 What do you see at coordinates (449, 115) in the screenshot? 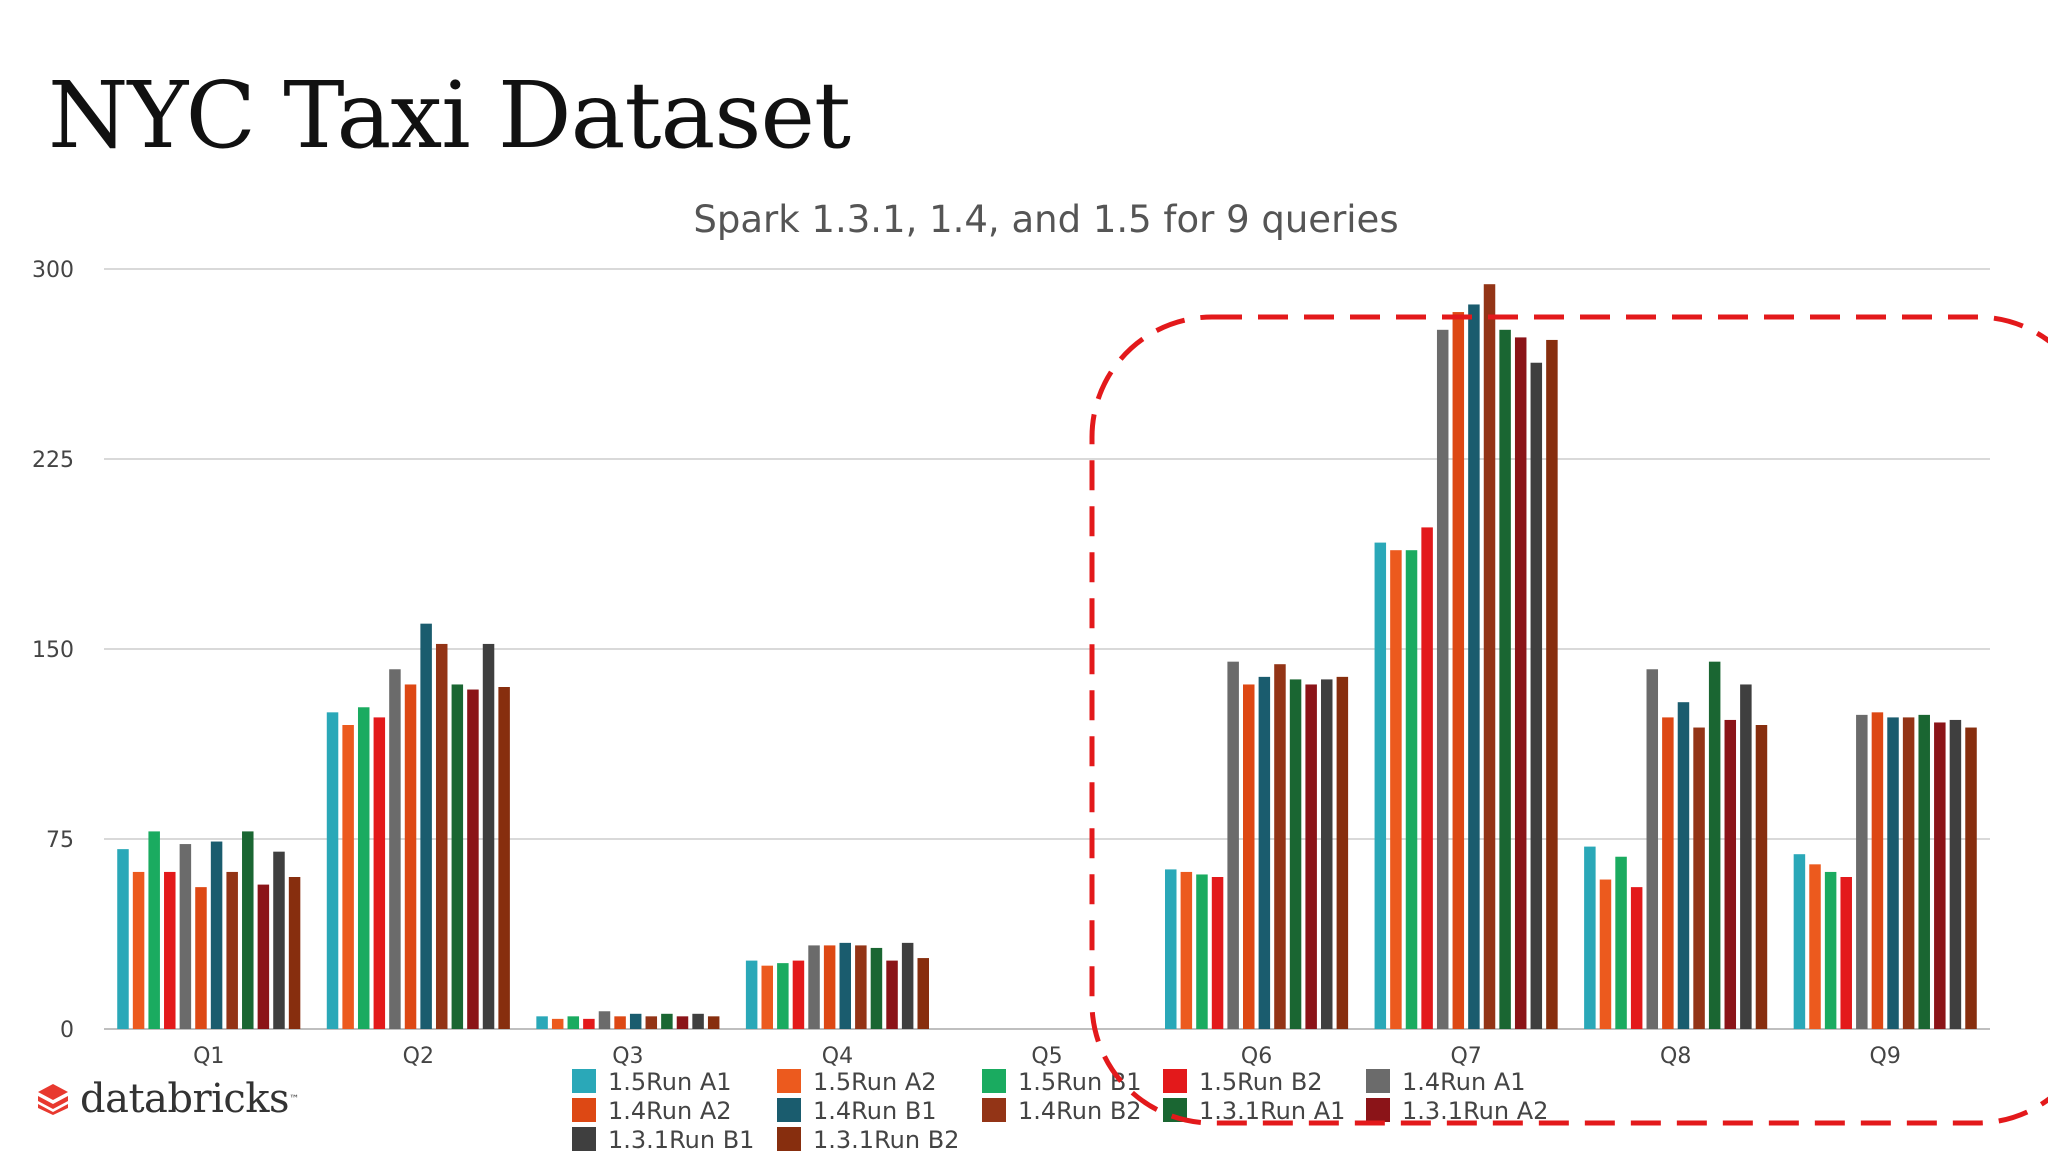
I see `slide-title: NYC Taxi Dataset` at bounding box center [449, 115].